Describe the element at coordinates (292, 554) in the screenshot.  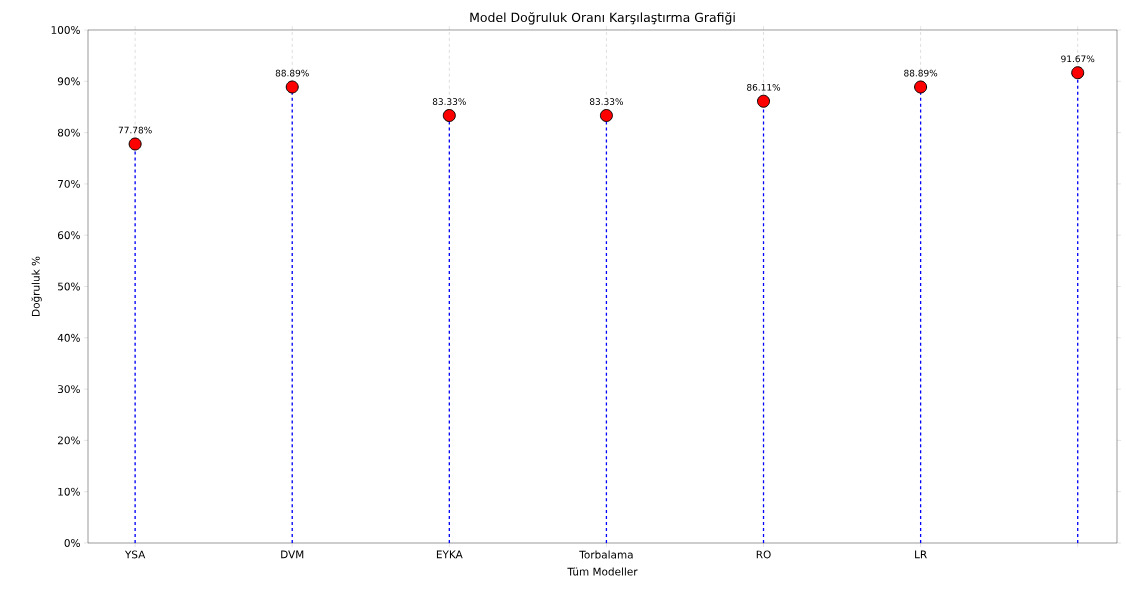
I see `x-tick-label: DVM` at that location.